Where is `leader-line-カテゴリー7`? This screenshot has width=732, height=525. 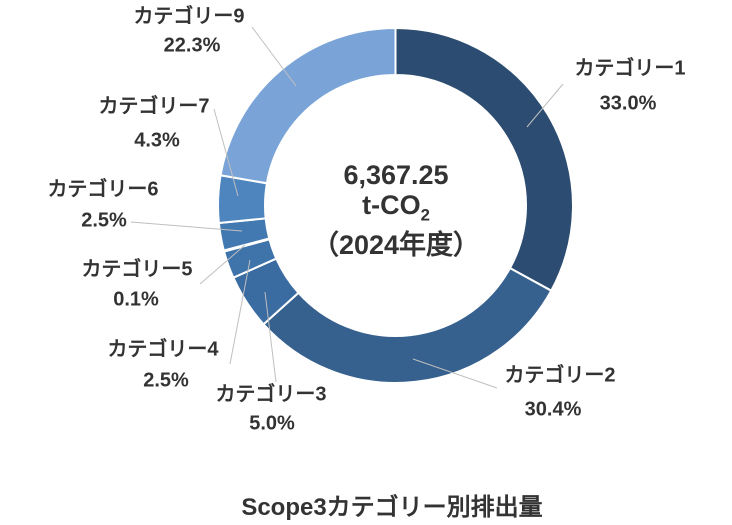
leader-line-カテゴリー7 is located at coordinates (226, 152).